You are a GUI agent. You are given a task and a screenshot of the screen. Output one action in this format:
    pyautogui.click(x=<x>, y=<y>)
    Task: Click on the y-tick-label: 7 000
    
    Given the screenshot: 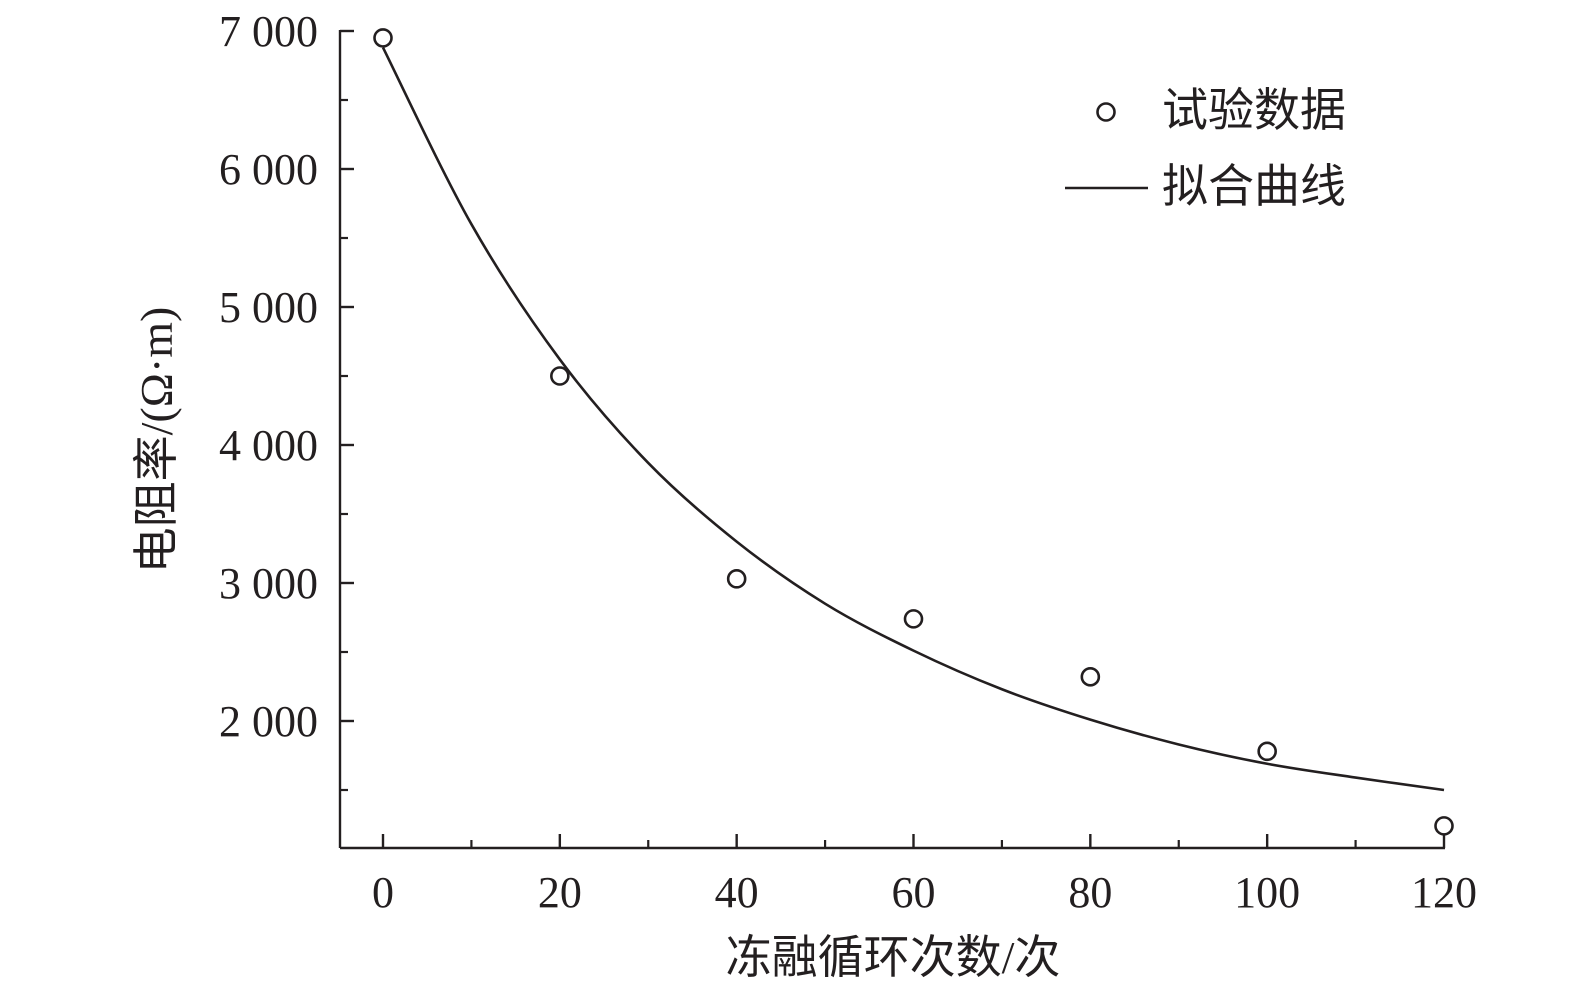 What is the action you would take?
    pyautogui.click(x=268, y=31)
    